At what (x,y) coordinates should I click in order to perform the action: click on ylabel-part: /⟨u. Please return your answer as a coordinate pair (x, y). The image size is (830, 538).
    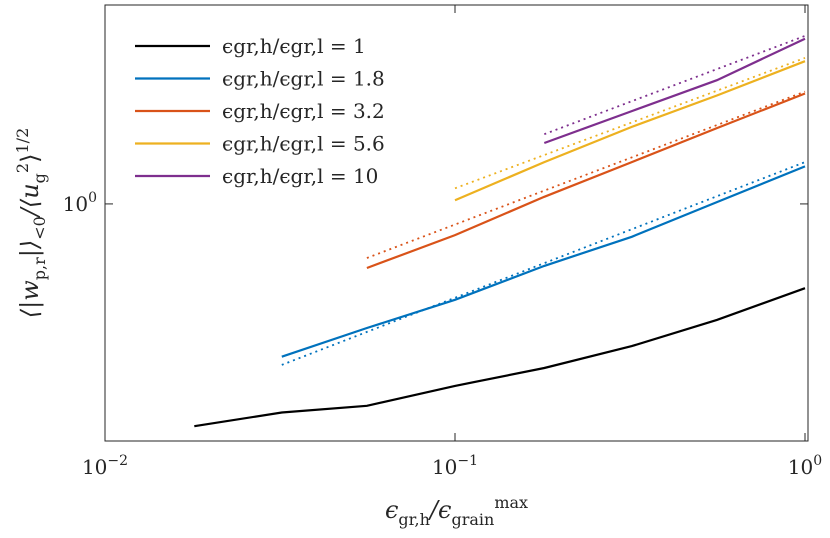
    Looking at the image, I should click on (30, 200).